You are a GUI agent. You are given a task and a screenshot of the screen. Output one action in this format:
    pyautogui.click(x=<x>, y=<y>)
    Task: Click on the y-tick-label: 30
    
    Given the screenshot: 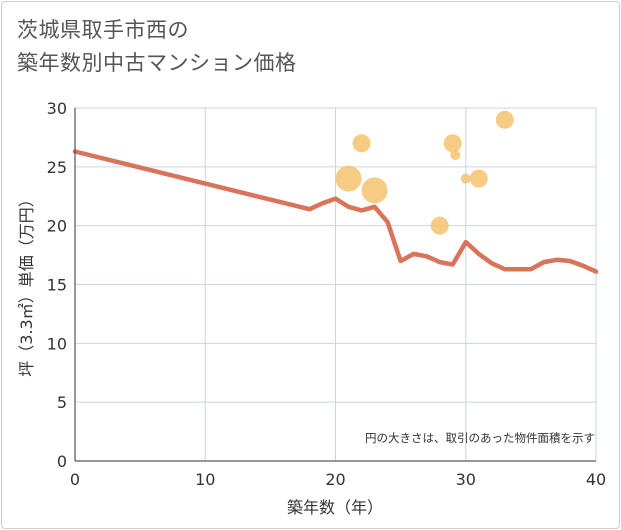 What is the action you would take?
    pyautogui.click(x=57, y=108)
    